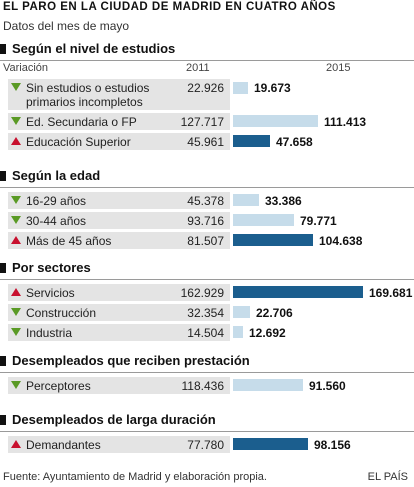 Image resolution: width=414 pixels, height=487 pixels. I want to click on table-row: 16-29 años 45.378 33.386, so click(207, 200).